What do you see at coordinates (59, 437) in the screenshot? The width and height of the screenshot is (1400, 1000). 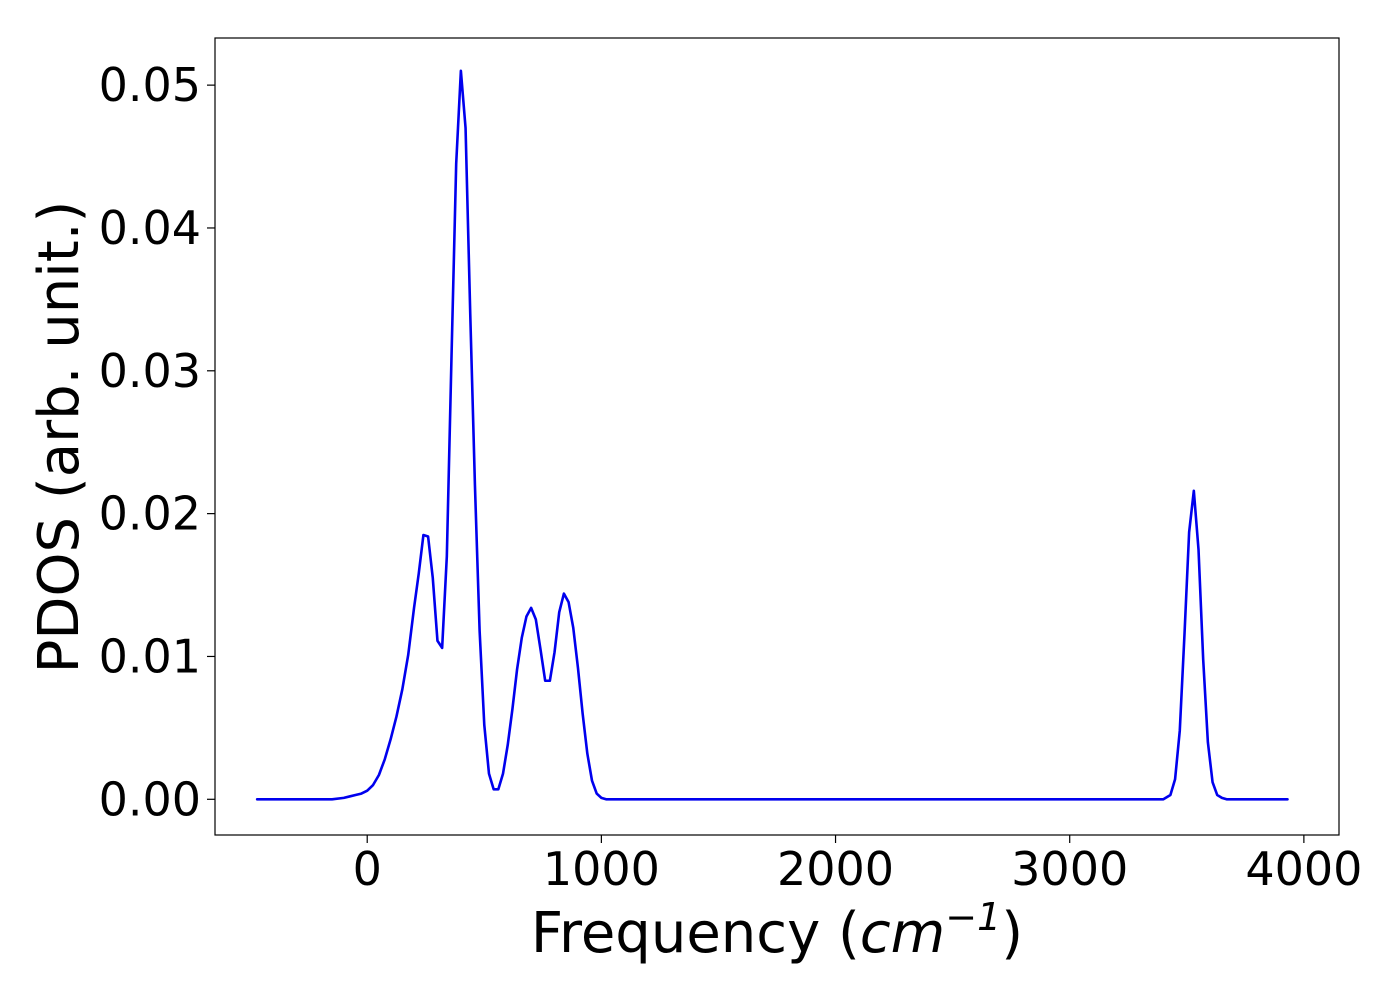 I see `y-axis-label: PDOS (arb. unit.)` at bounding box center [59, 437].